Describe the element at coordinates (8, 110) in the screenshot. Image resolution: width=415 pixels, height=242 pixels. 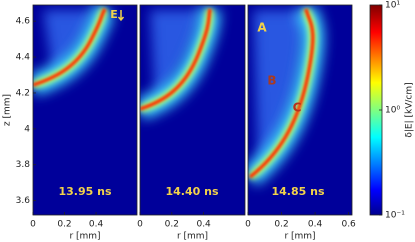
I see `y-axis-label: z [mm]` at that location.